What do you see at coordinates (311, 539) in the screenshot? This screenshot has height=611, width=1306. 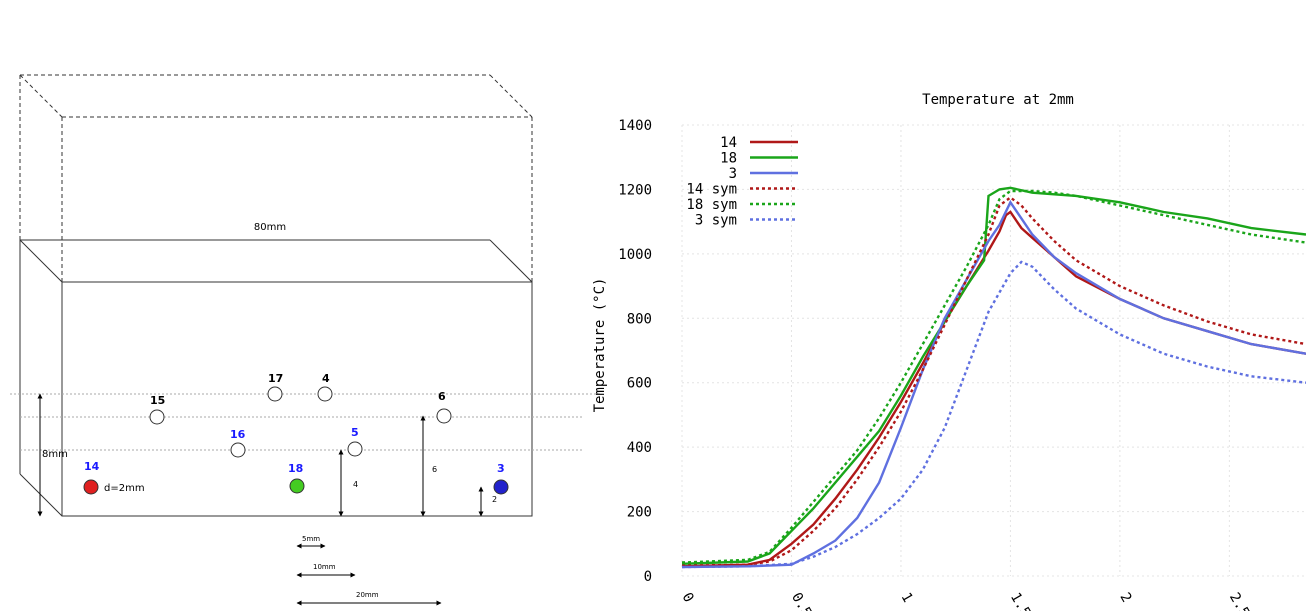 I see `spacing-label-5mm: 5mm` at bounding box center [311, 539].